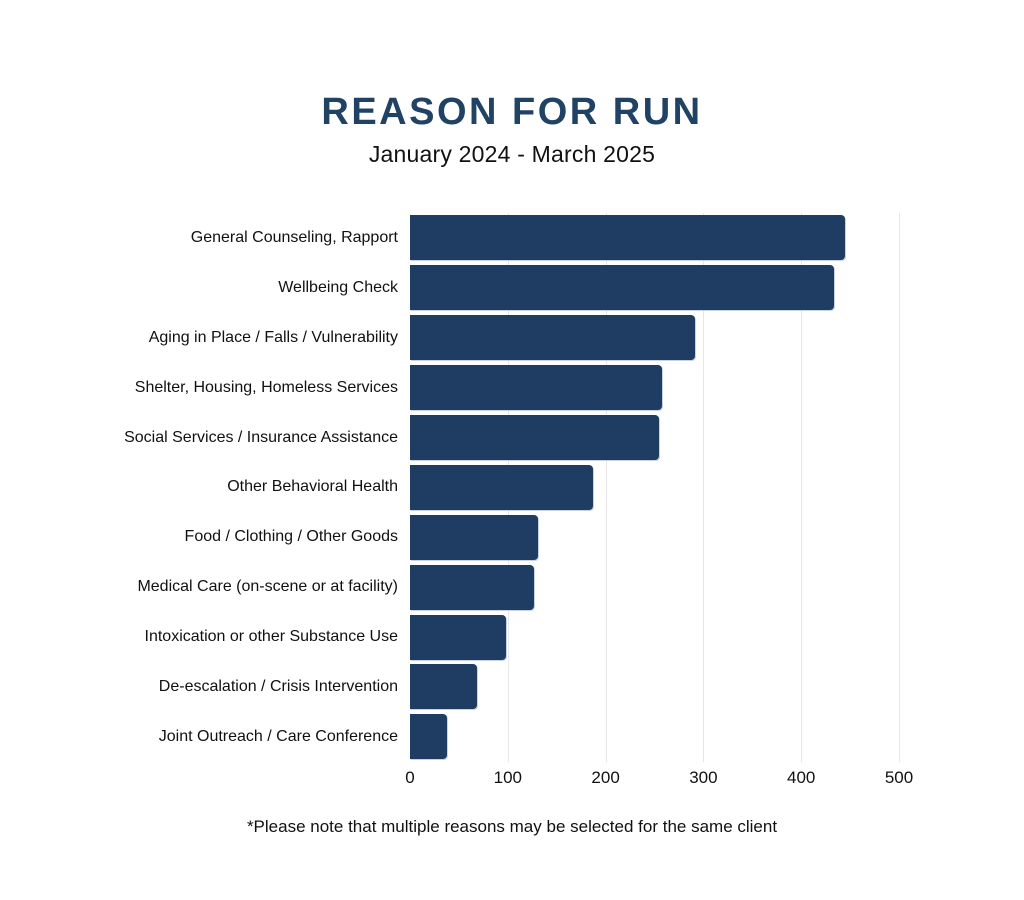 The height and width of the screenshot is (900, 1024). I want to click on x-axis: 0 100 200 300 400 500, so click(512, 780).